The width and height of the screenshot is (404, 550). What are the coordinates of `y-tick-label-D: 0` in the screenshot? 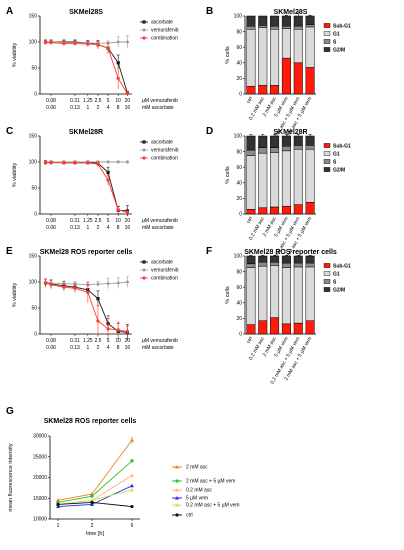 It's located at (240, 215).